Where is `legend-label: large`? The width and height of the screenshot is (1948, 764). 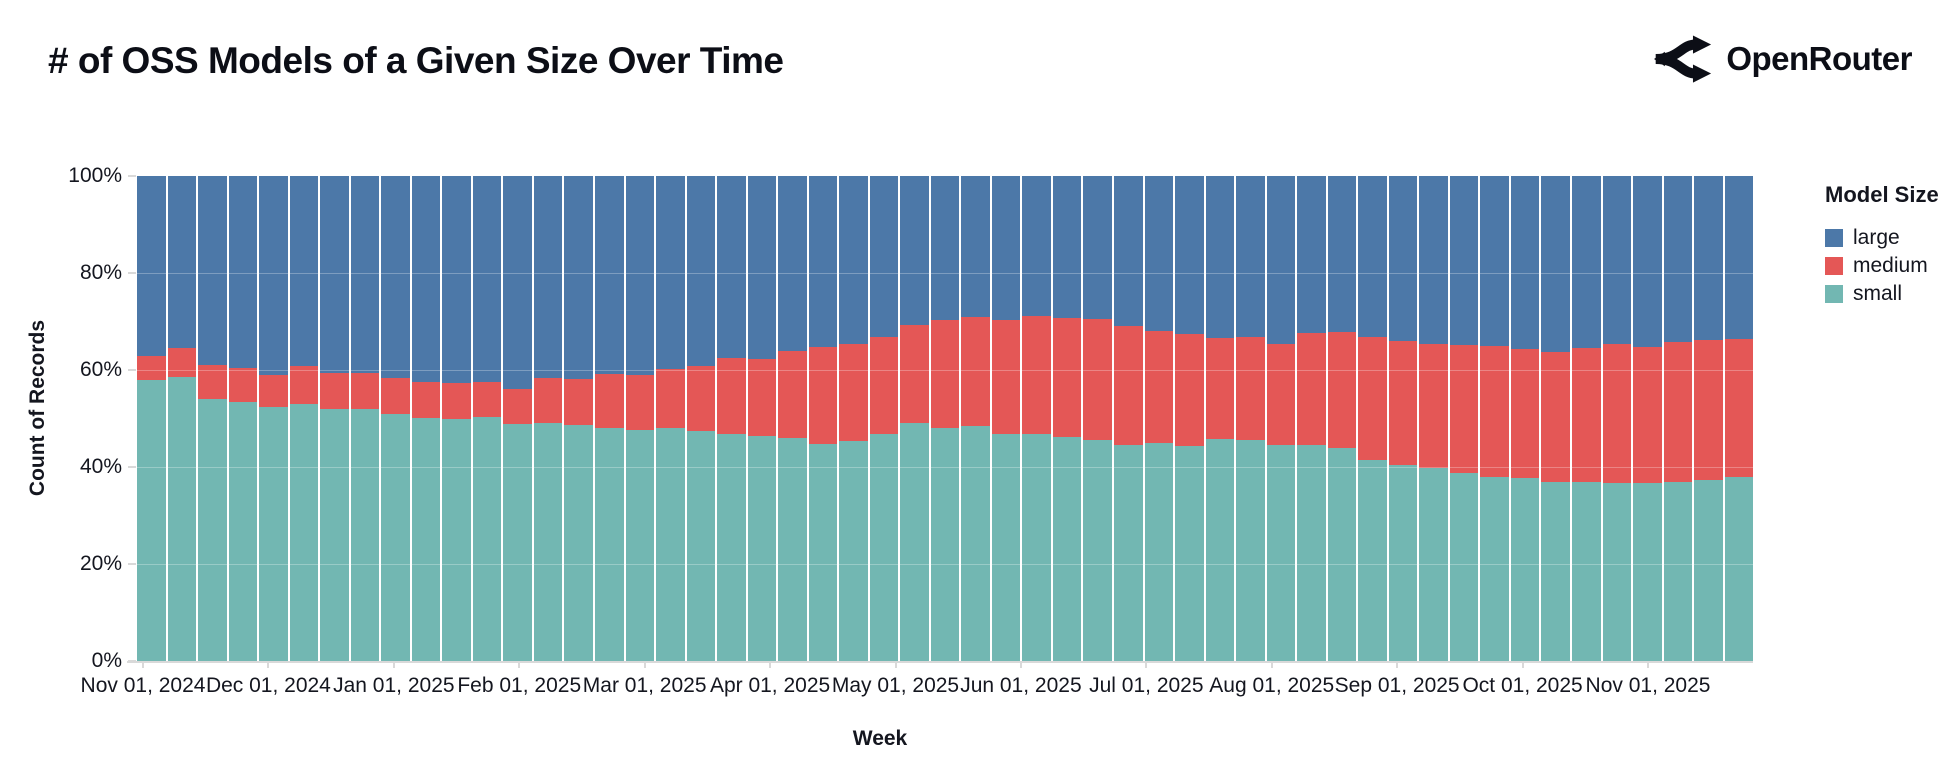 legend-label: large is located at coordinates (1876, 237).